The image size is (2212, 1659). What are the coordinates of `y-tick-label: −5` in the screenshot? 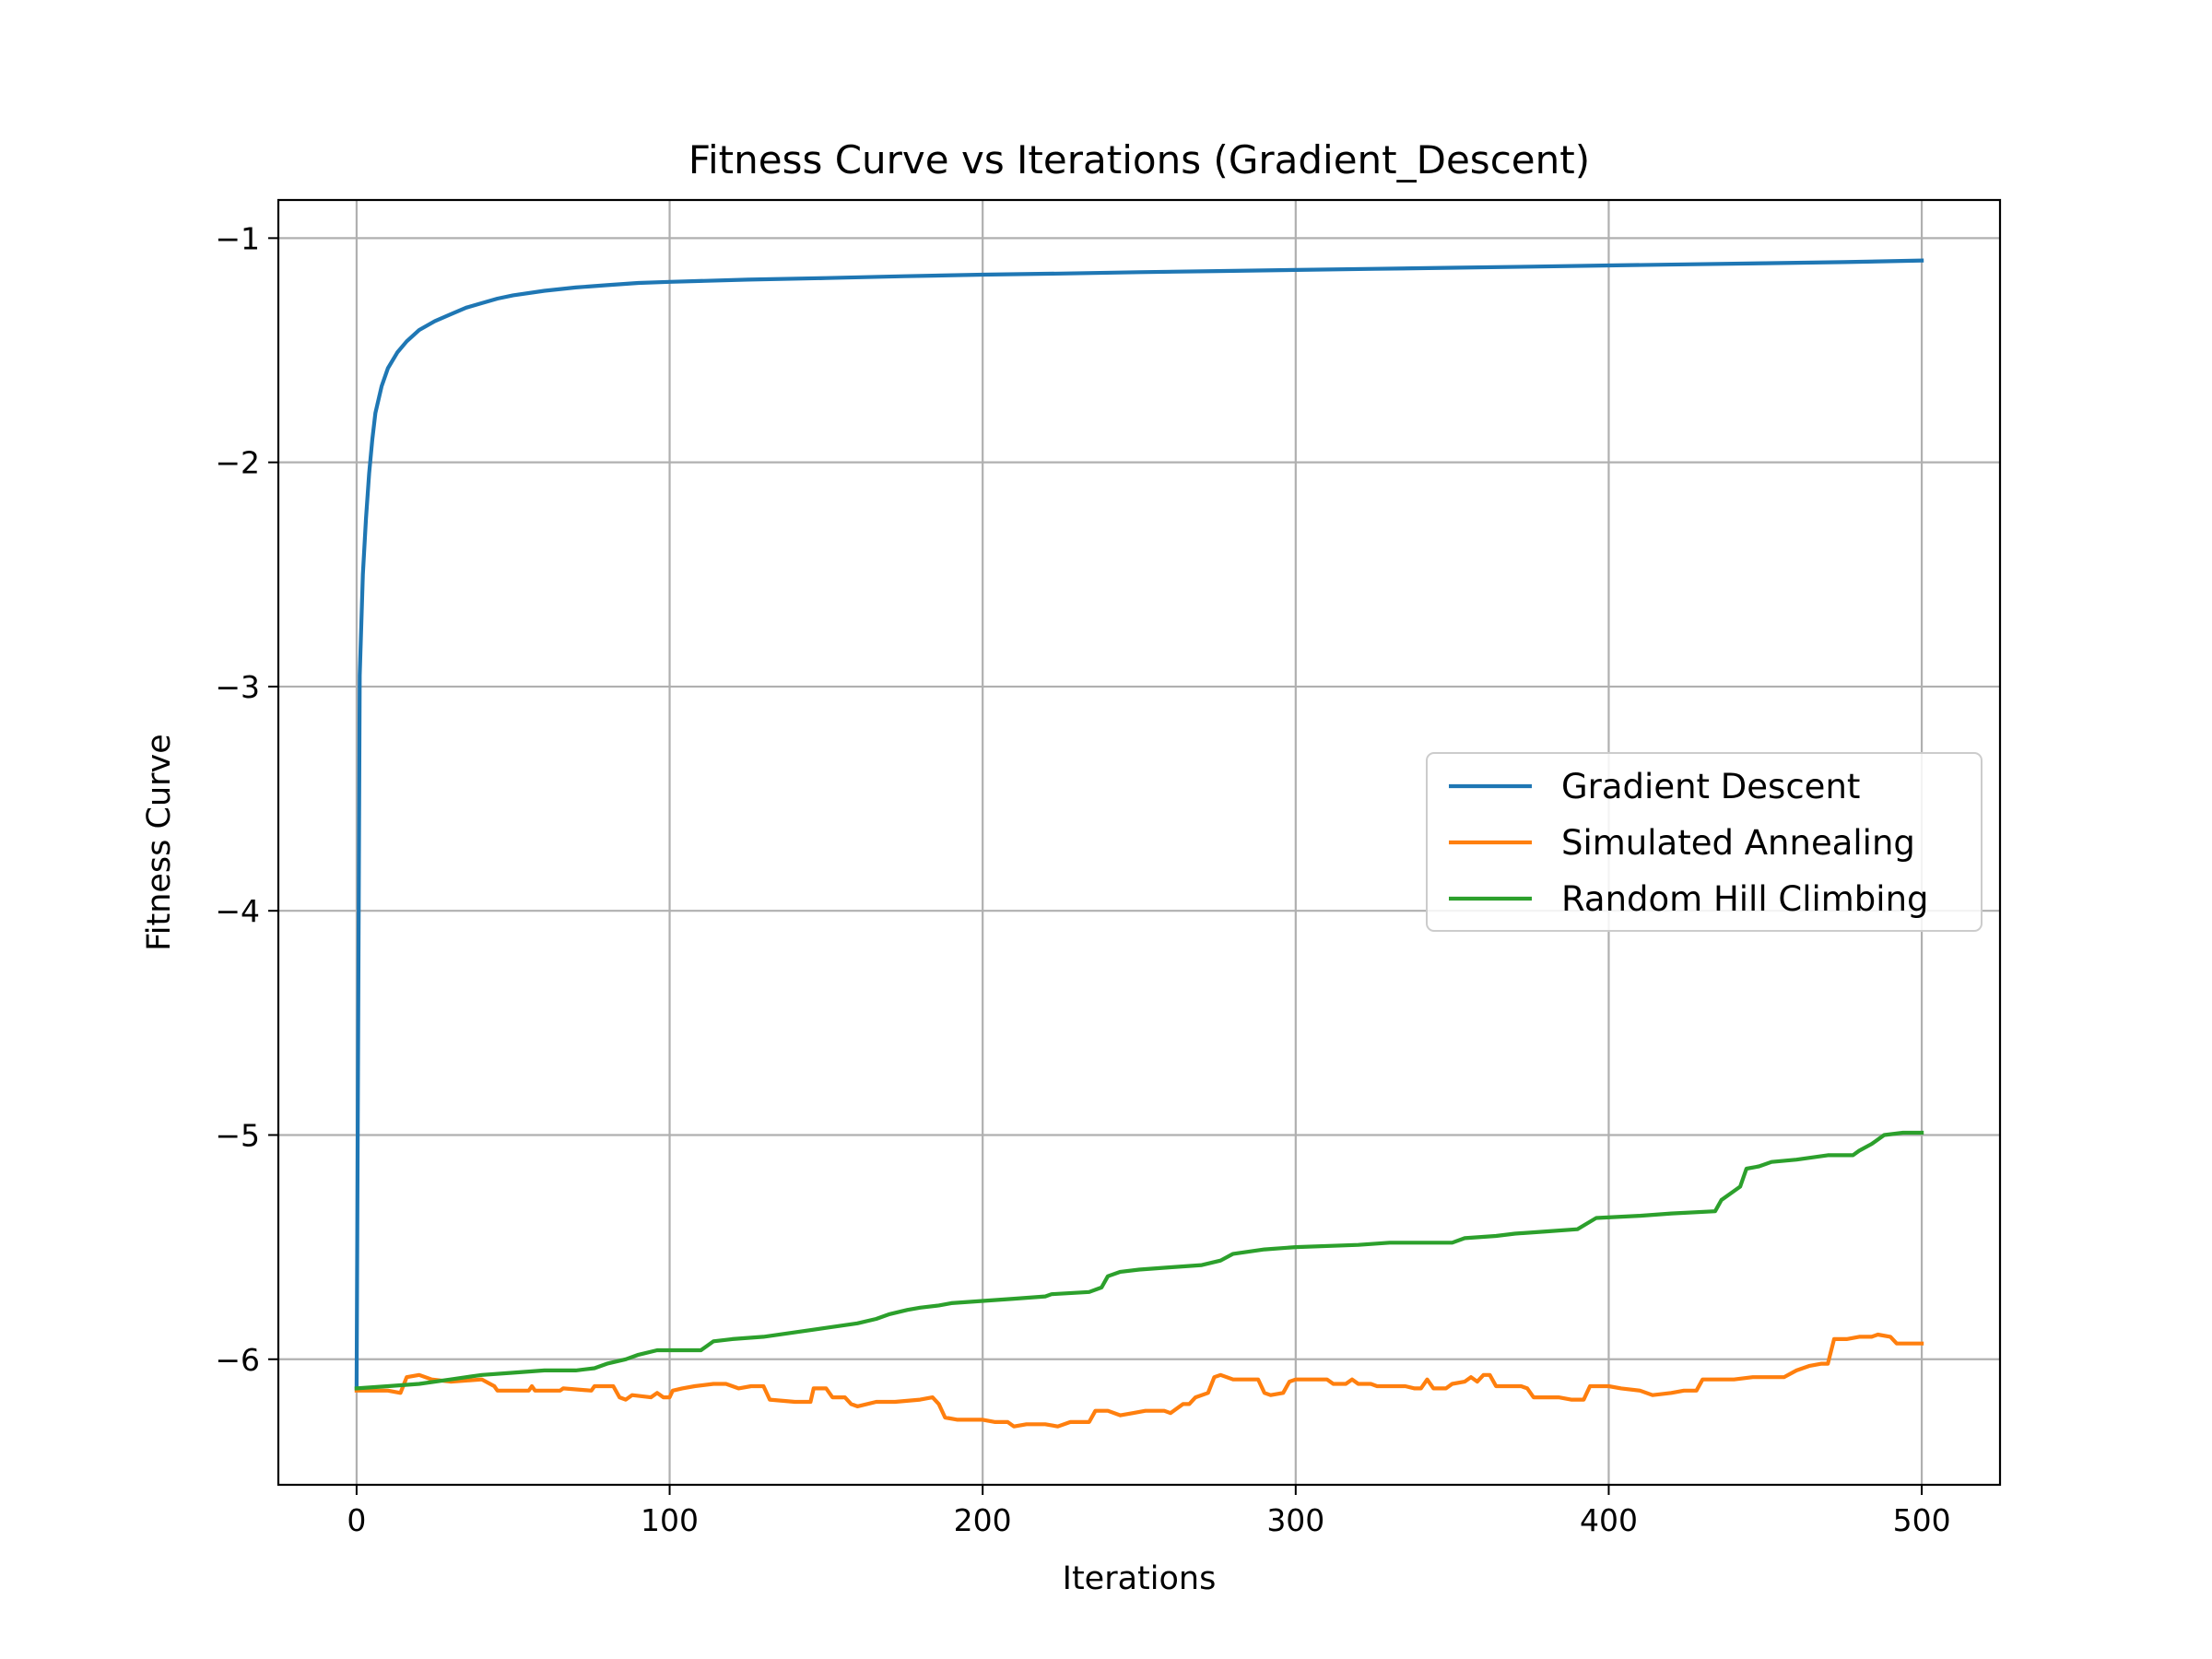 It's located at (237, 1135).